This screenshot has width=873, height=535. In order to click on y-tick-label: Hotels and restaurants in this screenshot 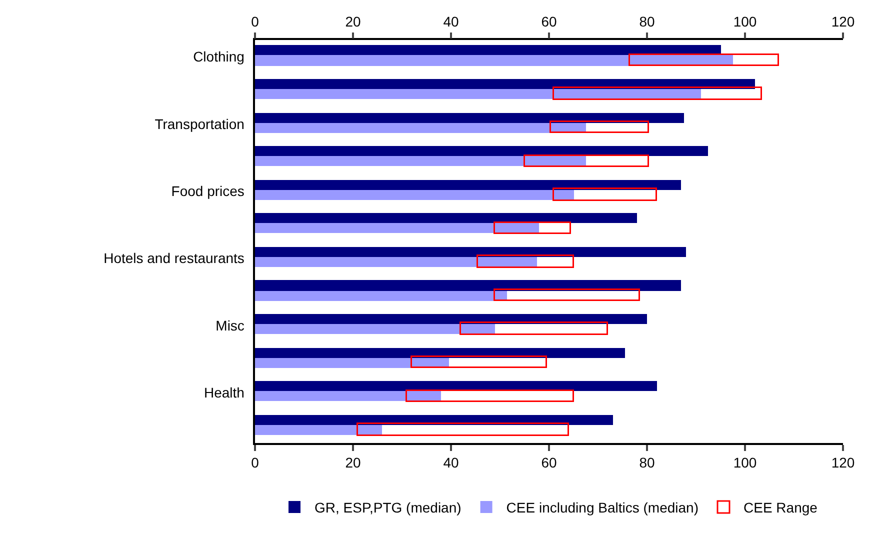, I will do `click(174, 258)`.